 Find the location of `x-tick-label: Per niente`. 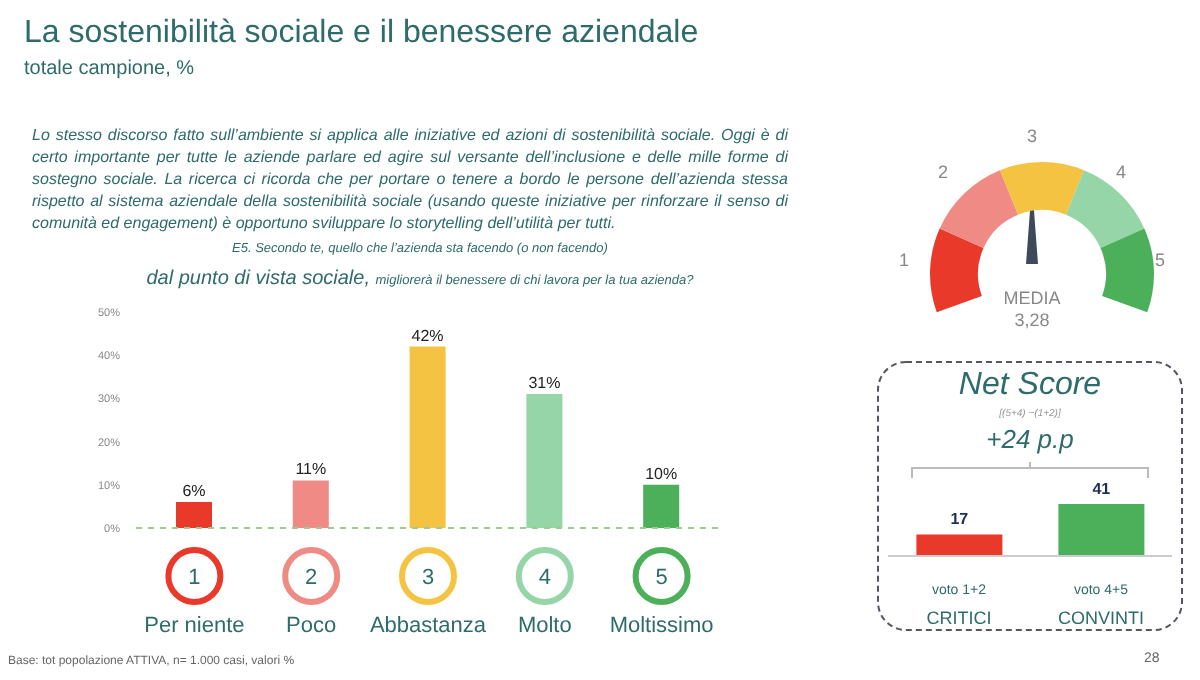

x-tick-label: Per niente is located at coordinates (194, 626).